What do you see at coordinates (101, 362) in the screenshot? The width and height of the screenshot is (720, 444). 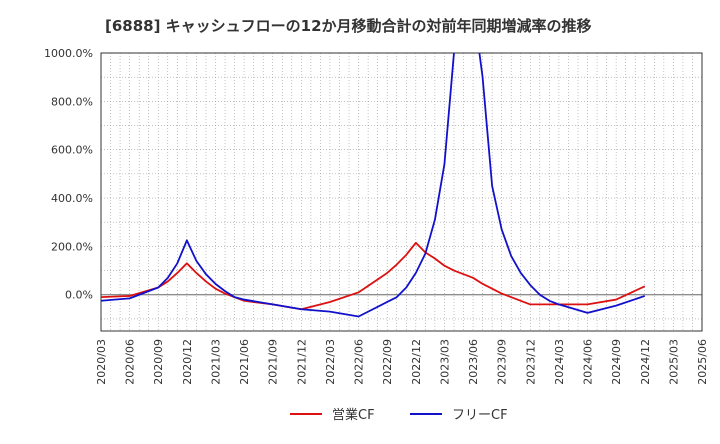 I see `x-tick-label: 2020/03` at bounding box center [101, 362].